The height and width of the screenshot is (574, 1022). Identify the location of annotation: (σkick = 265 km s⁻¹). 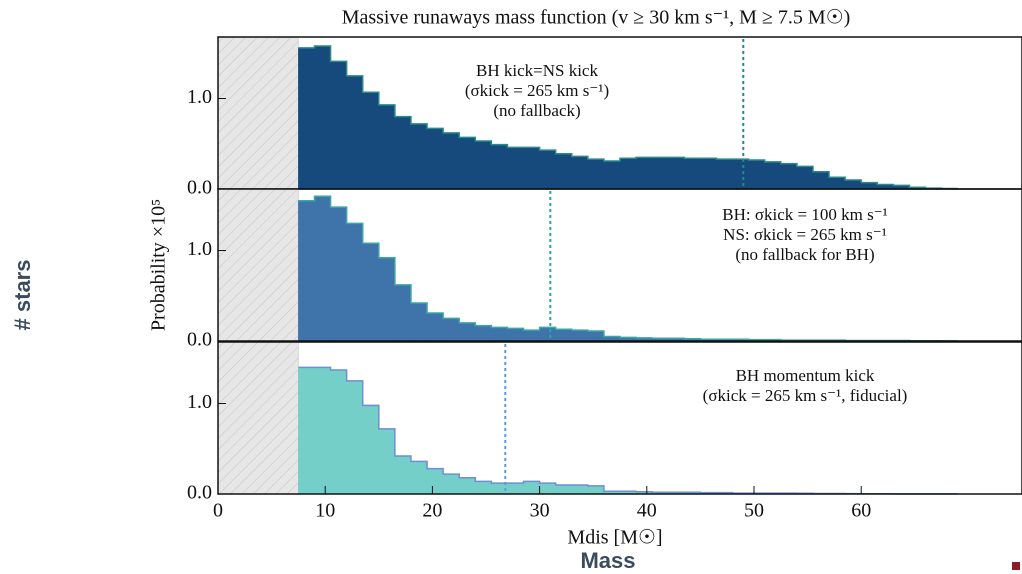
(537, 90).